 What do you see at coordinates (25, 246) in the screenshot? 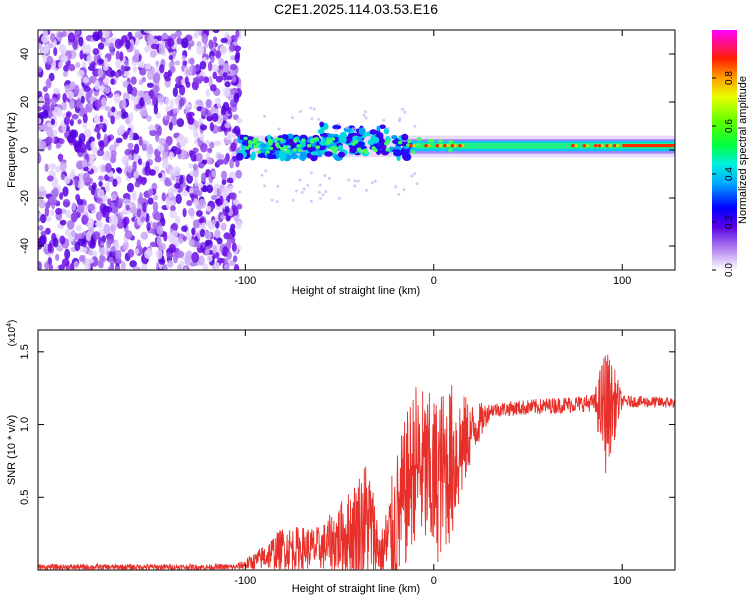
I see `y-tick-label: -40` at bounding box center [25, 246].